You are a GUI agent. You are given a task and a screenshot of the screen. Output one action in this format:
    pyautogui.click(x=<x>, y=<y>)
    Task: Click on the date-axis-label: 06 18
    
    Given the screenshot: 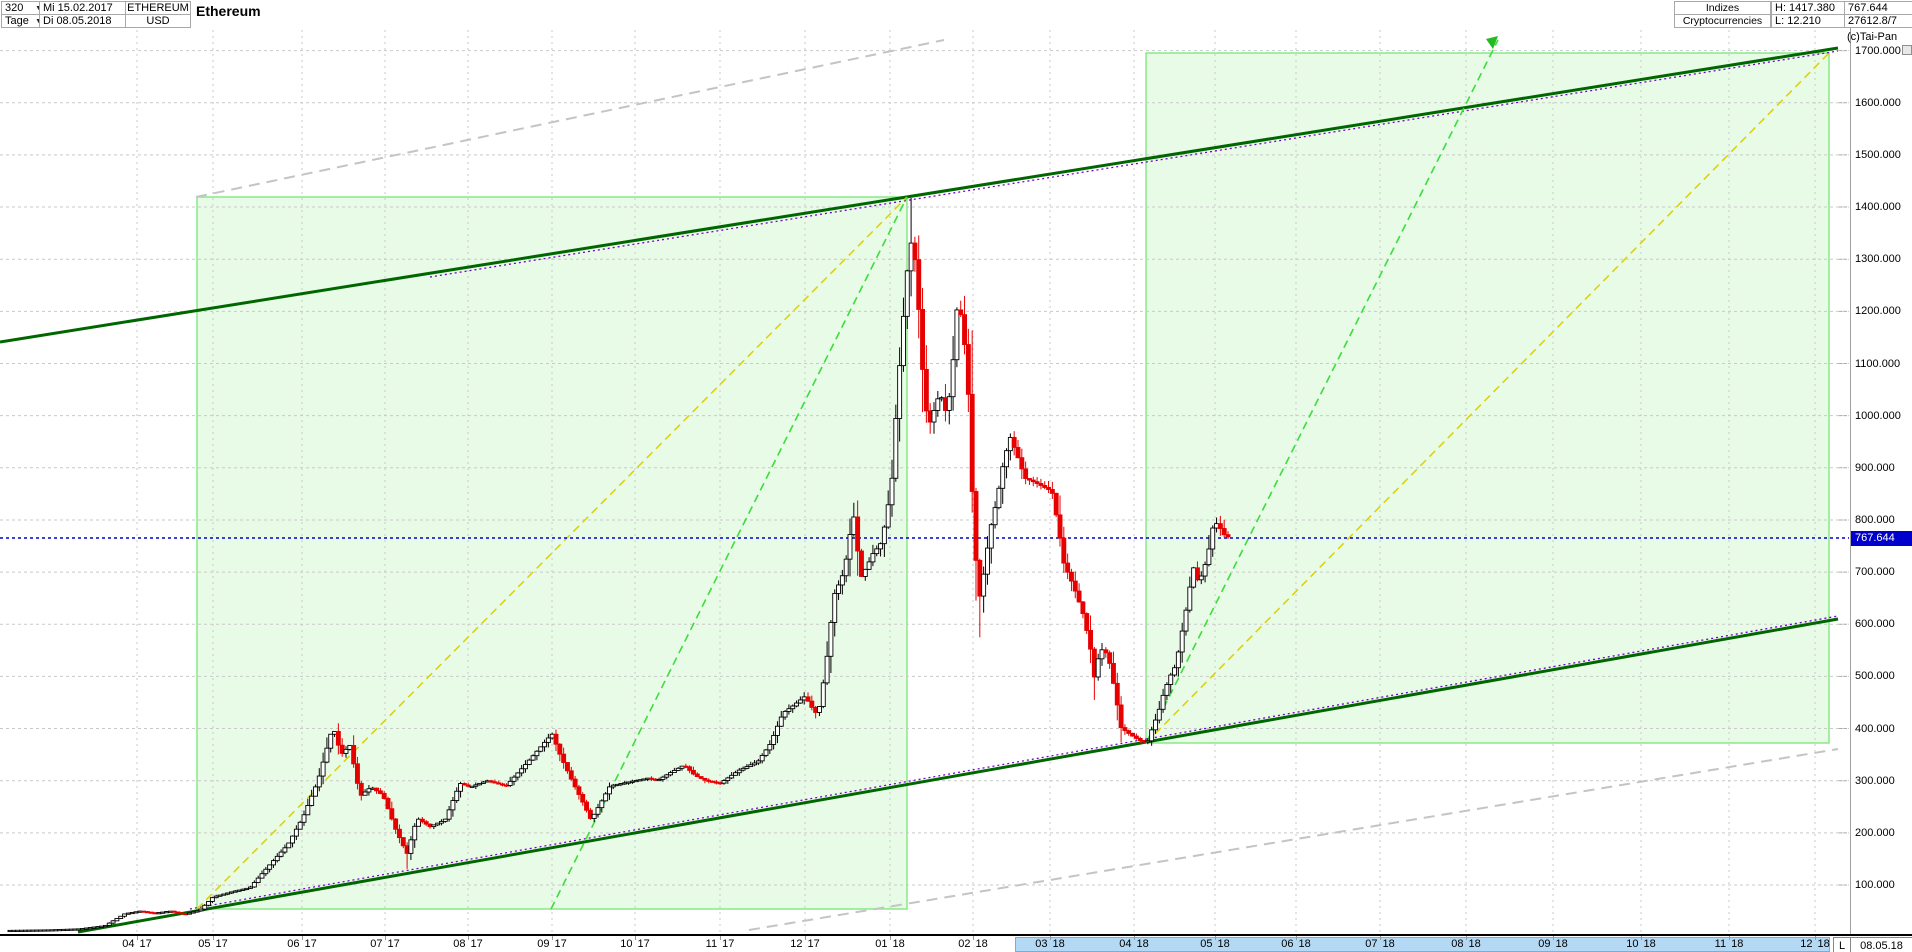 What is the action you would take?
    pyautogui.click(x=1296, y=944)
    